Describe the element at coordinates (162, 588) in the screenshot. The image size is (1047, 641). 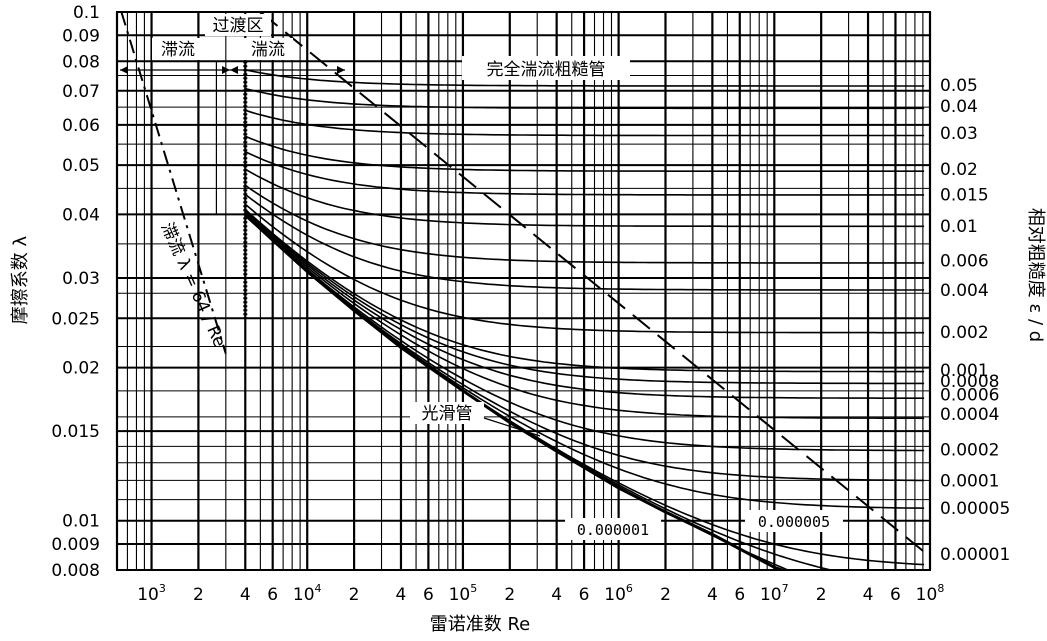
I see `x-tick-exponent: 3` at that location.